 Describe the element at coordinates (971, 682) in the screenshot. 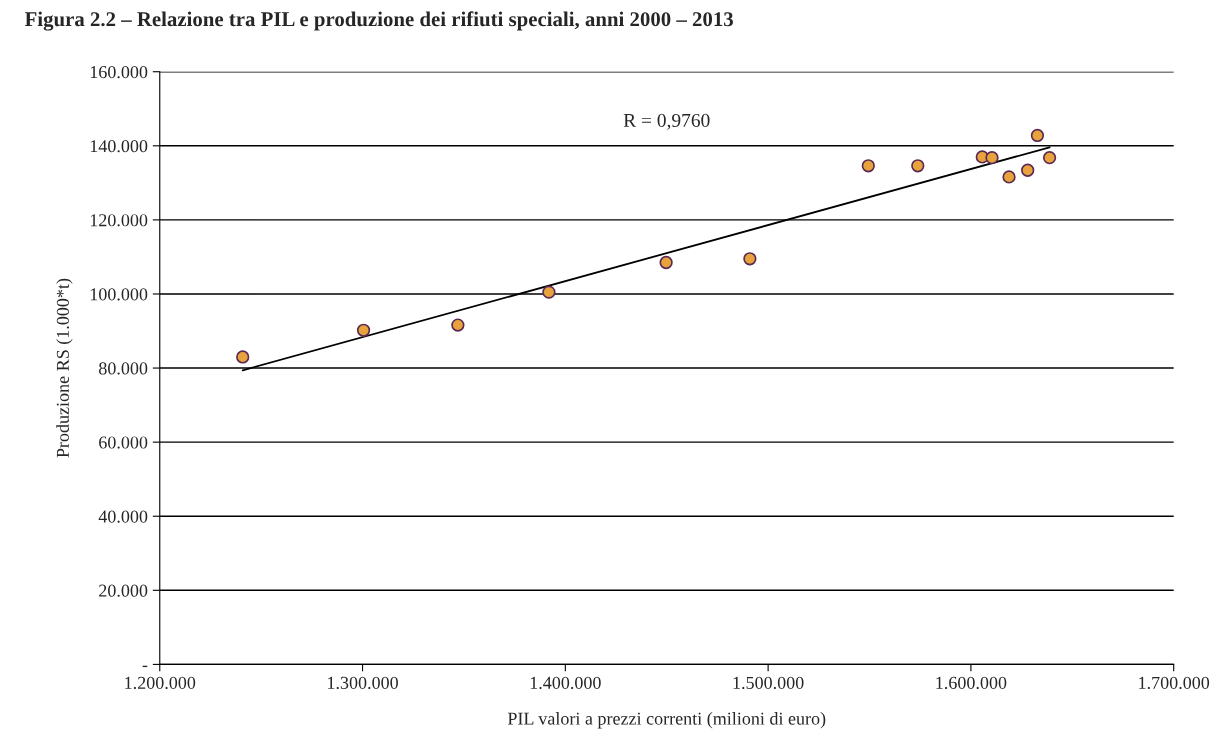

I see `x-tick-label: 1.600.000` at that location.